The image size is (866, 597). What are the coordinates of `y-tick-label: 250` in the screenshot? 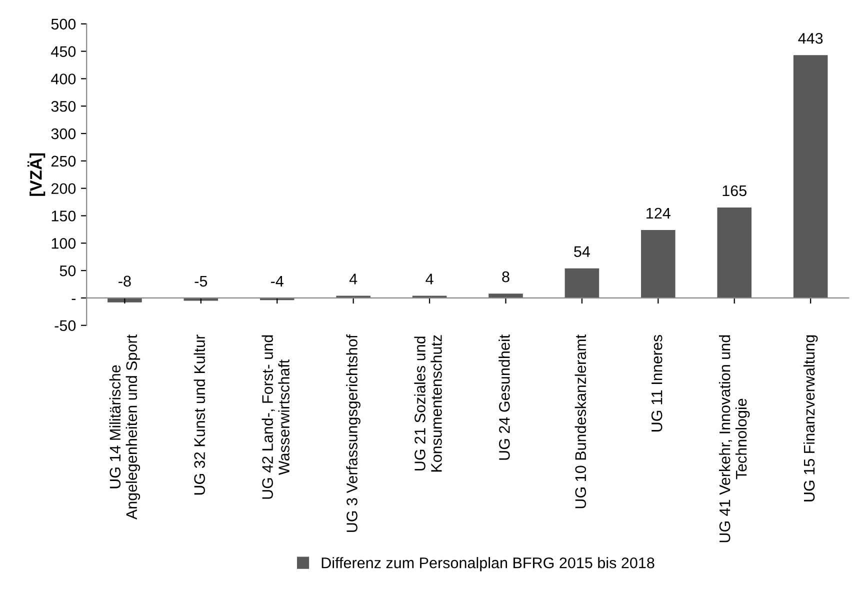 It's located at (63, 161).